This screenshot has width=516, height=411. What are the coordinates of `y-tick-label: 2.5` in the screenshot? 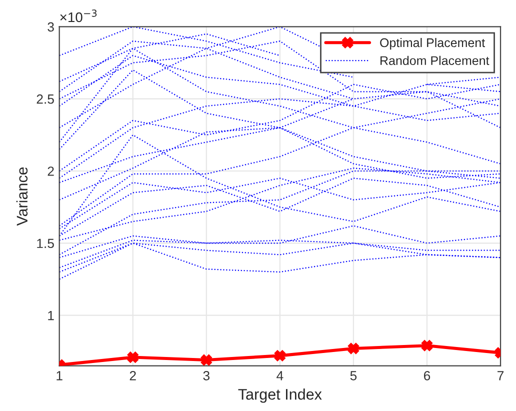 It's located at (45, 99).